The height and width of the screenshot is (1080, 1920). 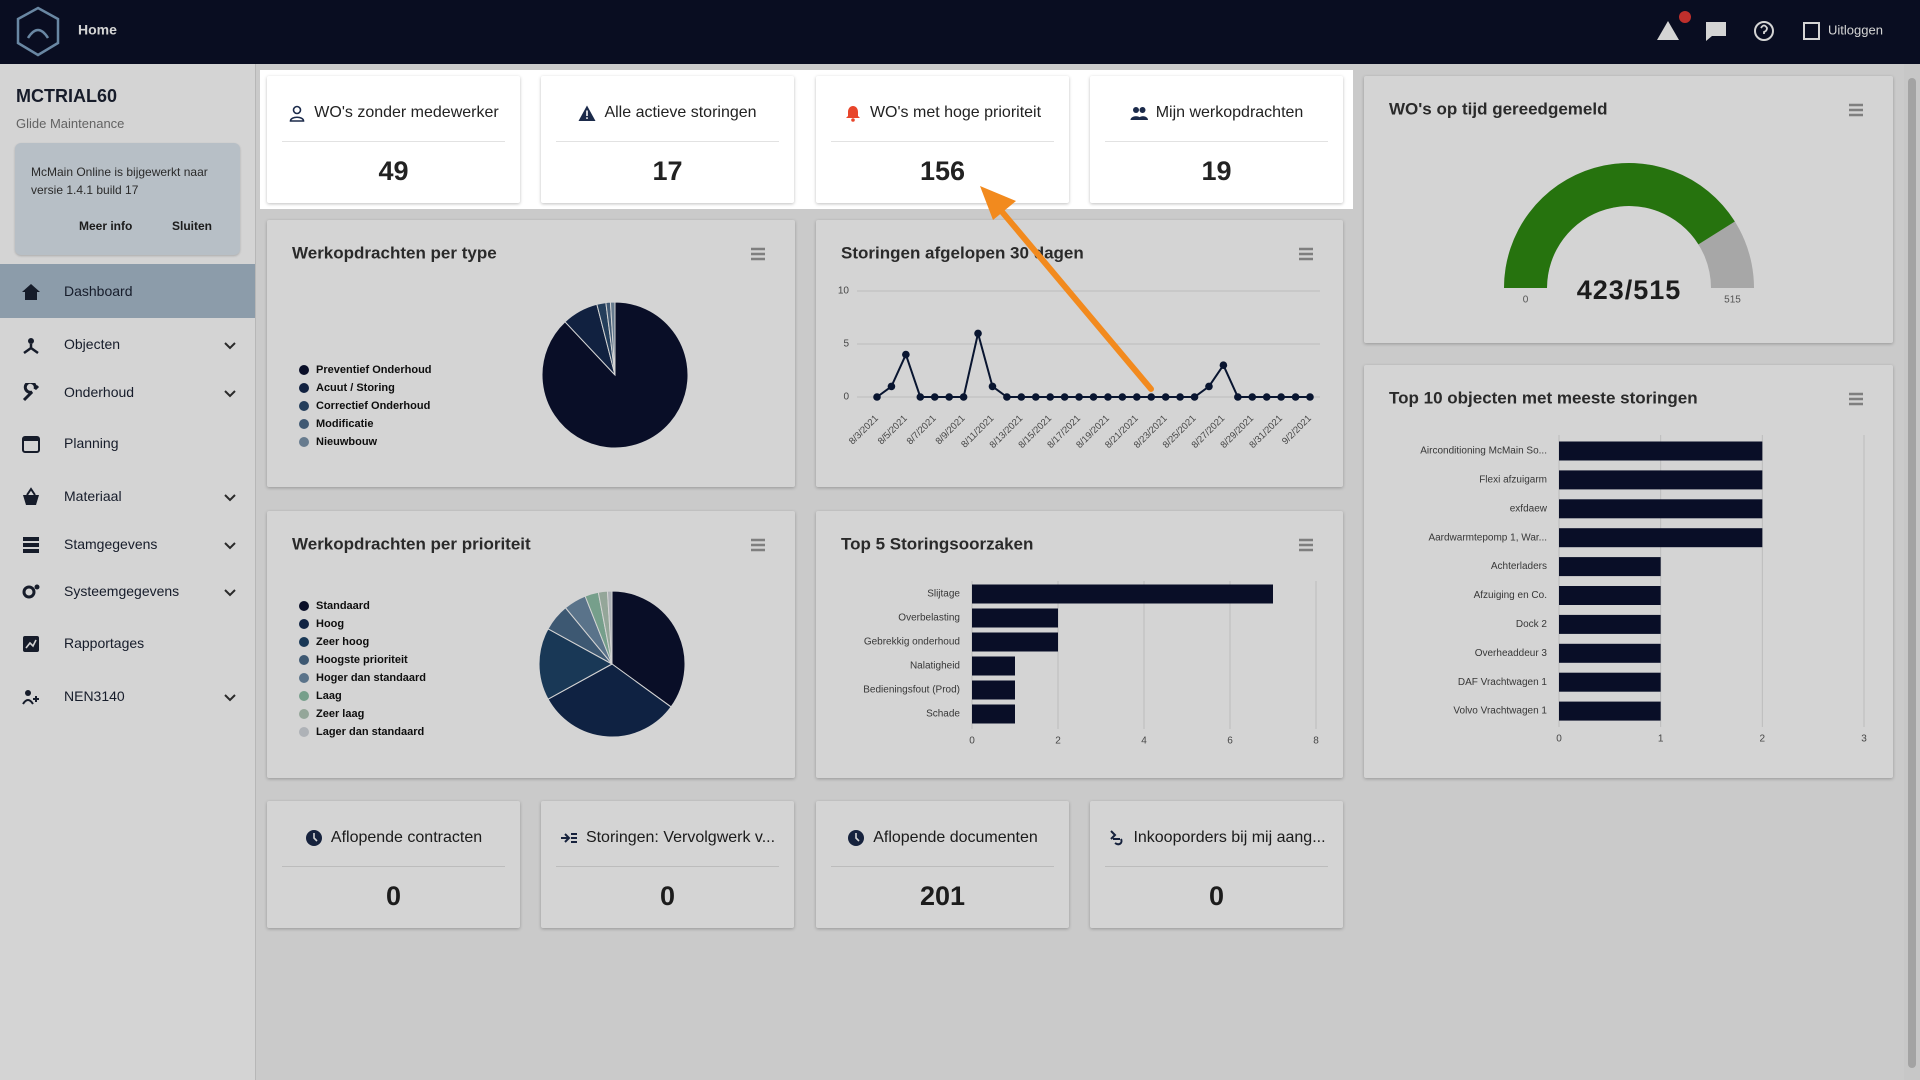 What do you see at coordinates (1510, 595) in the screenshot?
I see `y-tick-label: Afzuiging en Co.` at bounding box center [1510, 595].